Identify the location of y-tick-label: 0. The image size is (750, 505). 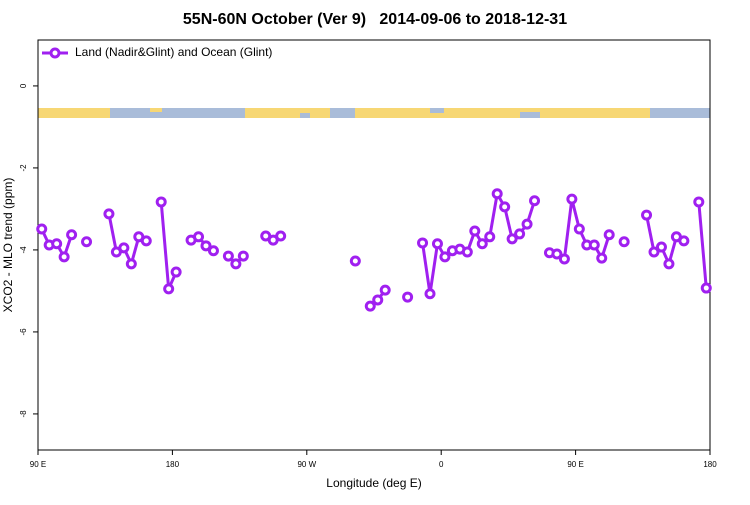
(23, 85).